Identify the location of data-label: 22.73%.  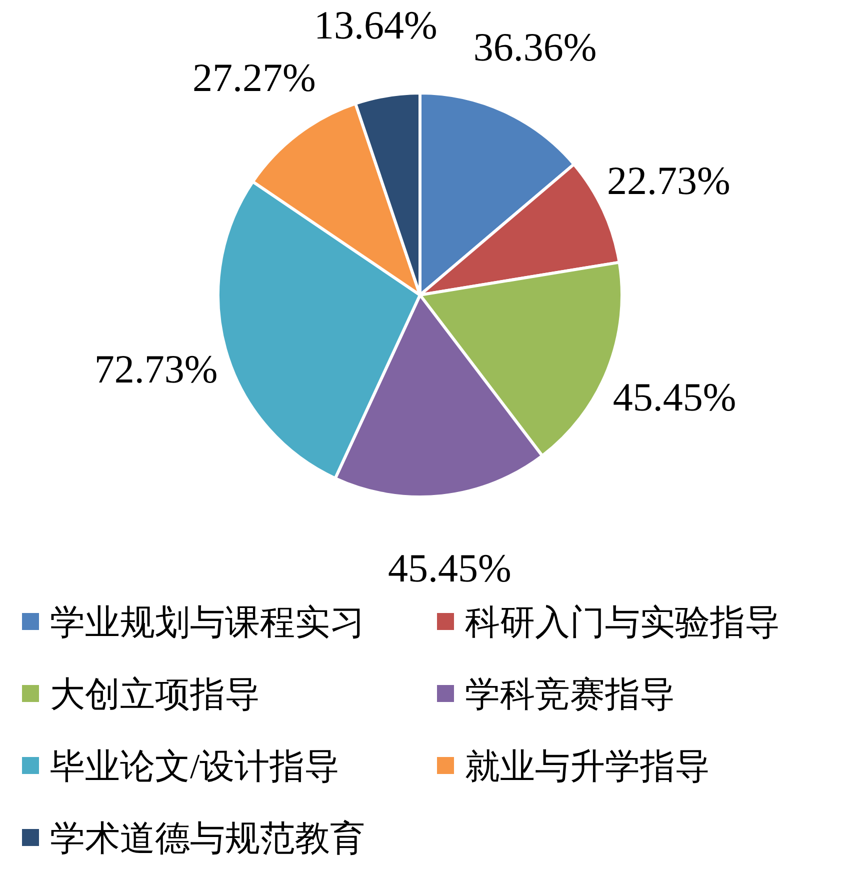
(668, 180).